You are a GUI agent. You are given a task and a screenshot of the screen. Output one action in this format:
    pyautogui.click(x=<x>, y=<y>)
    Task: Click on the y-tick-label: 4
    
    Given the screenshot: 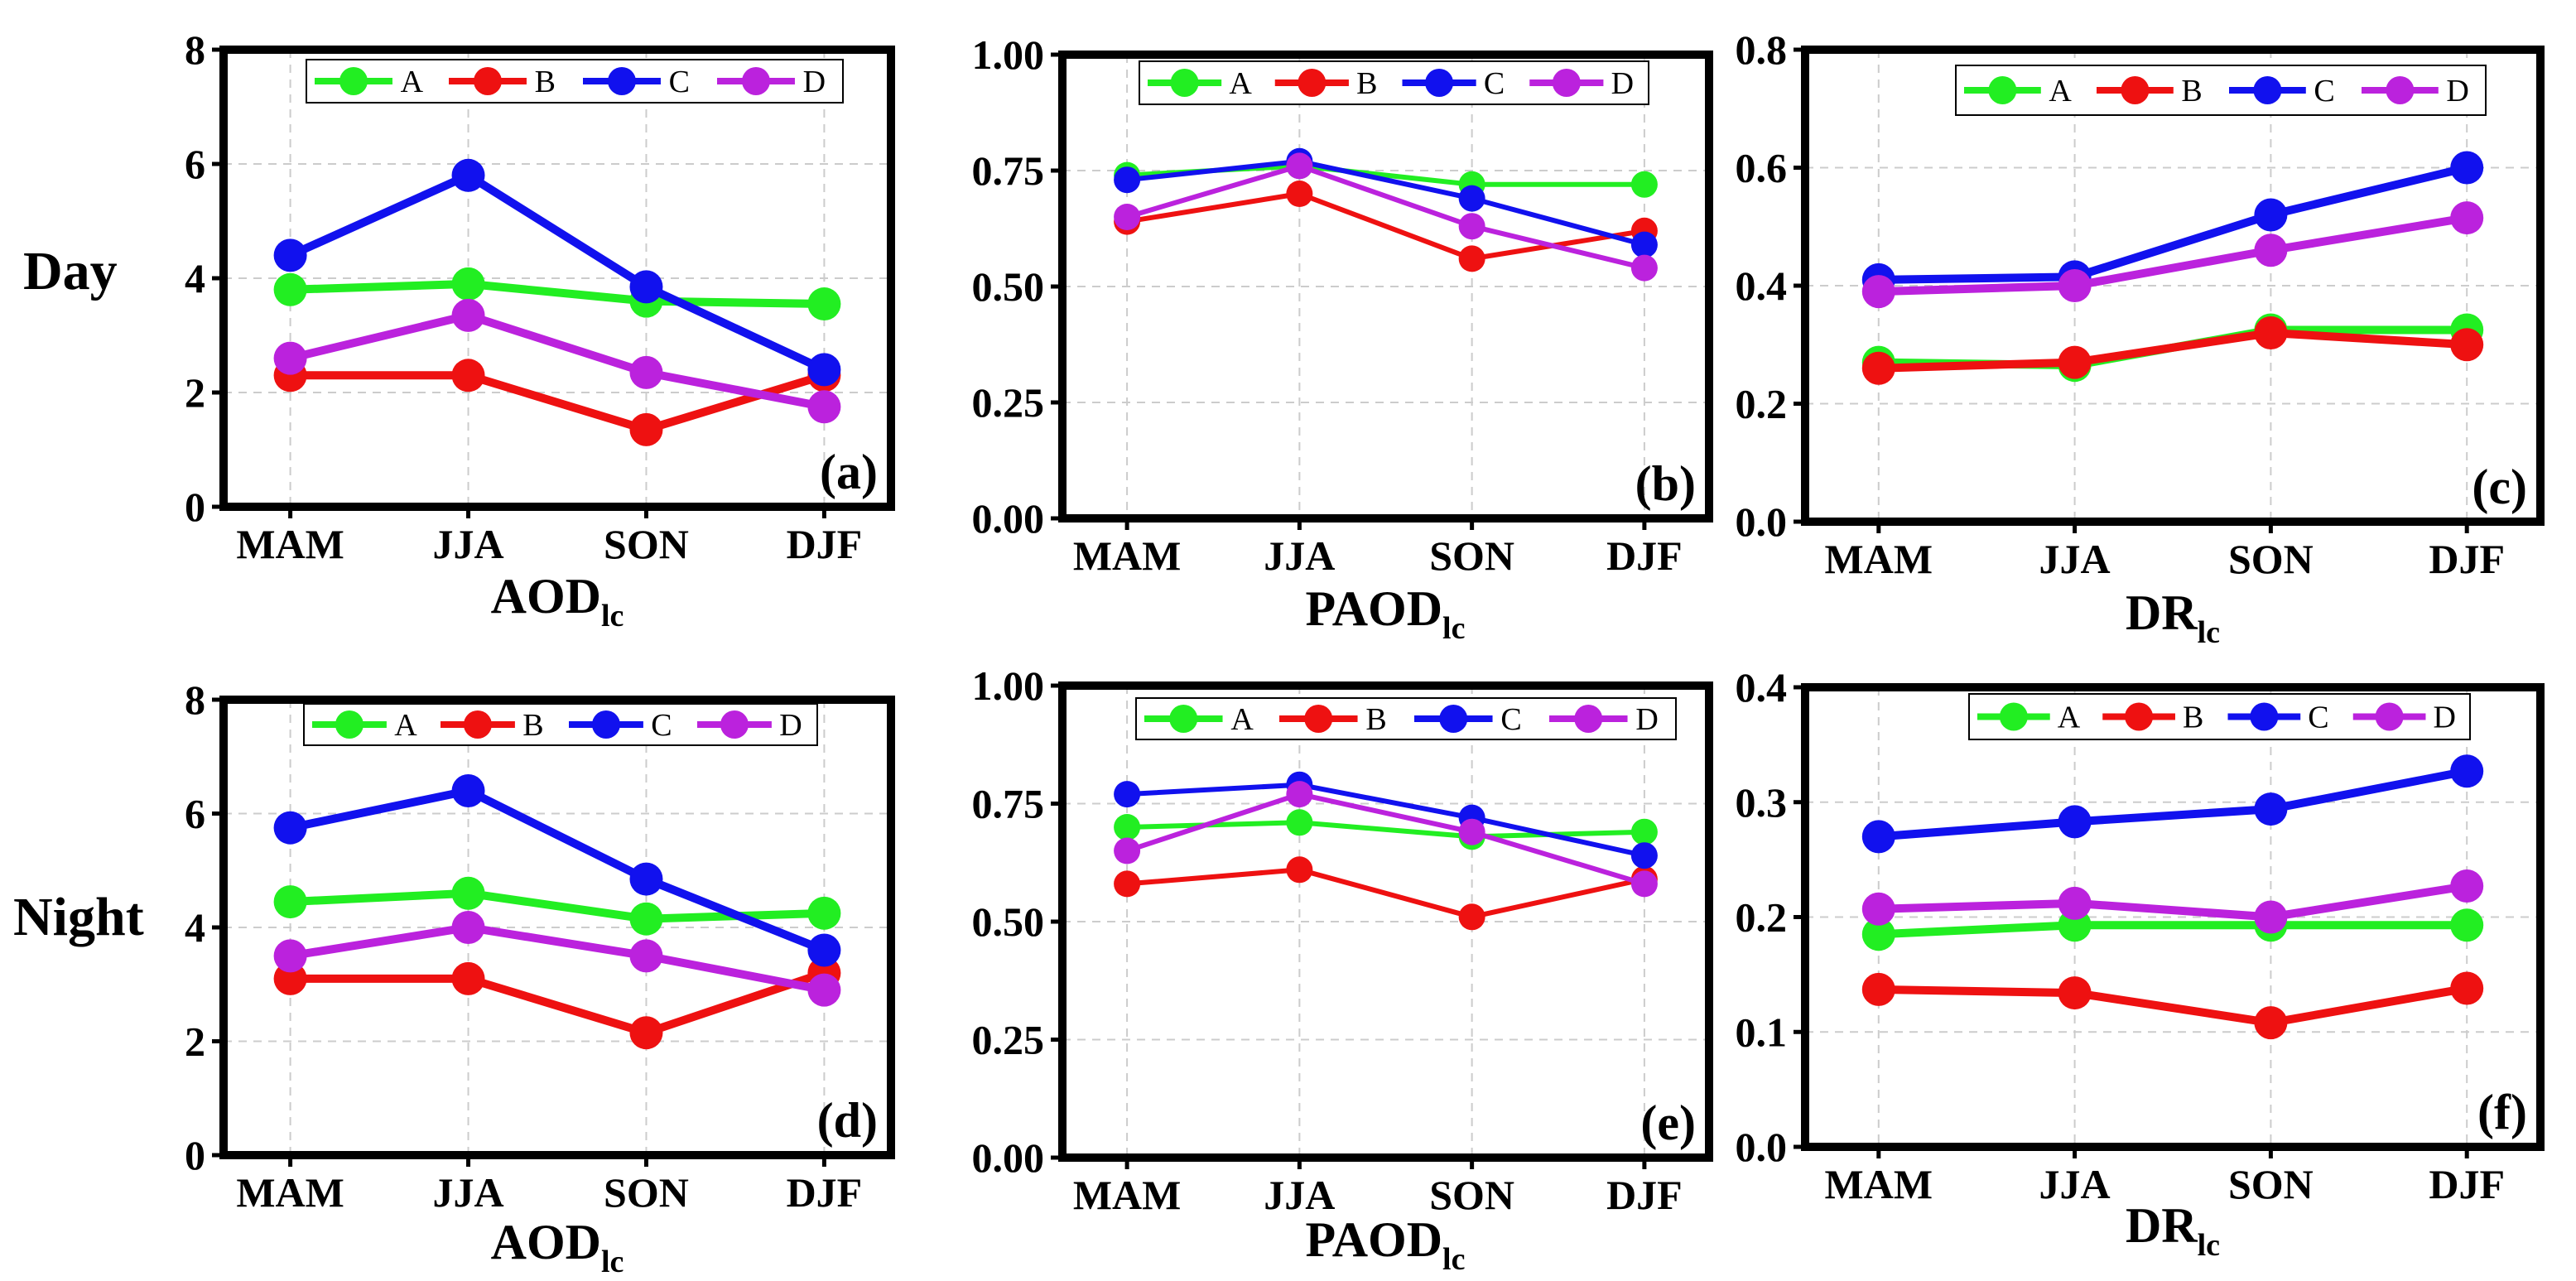 What is the action you would take?
    pyautogui.click(x=195, y=278)
    